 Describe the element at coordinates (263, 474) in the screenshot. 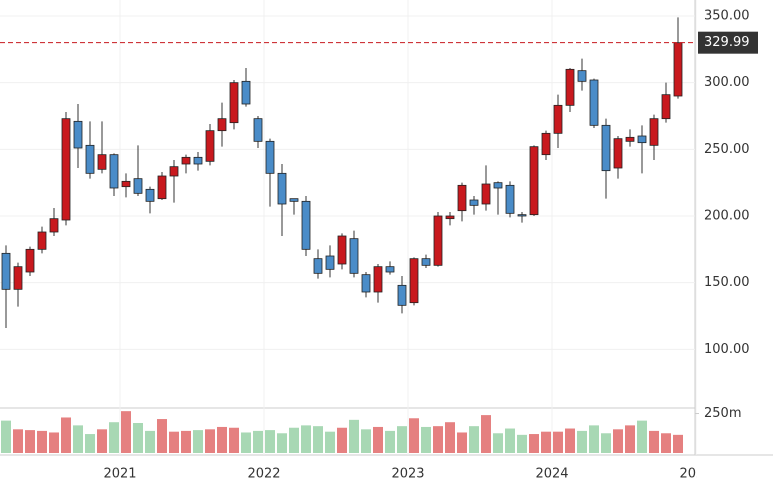

I see `x-tick-label: 2022` at that location.